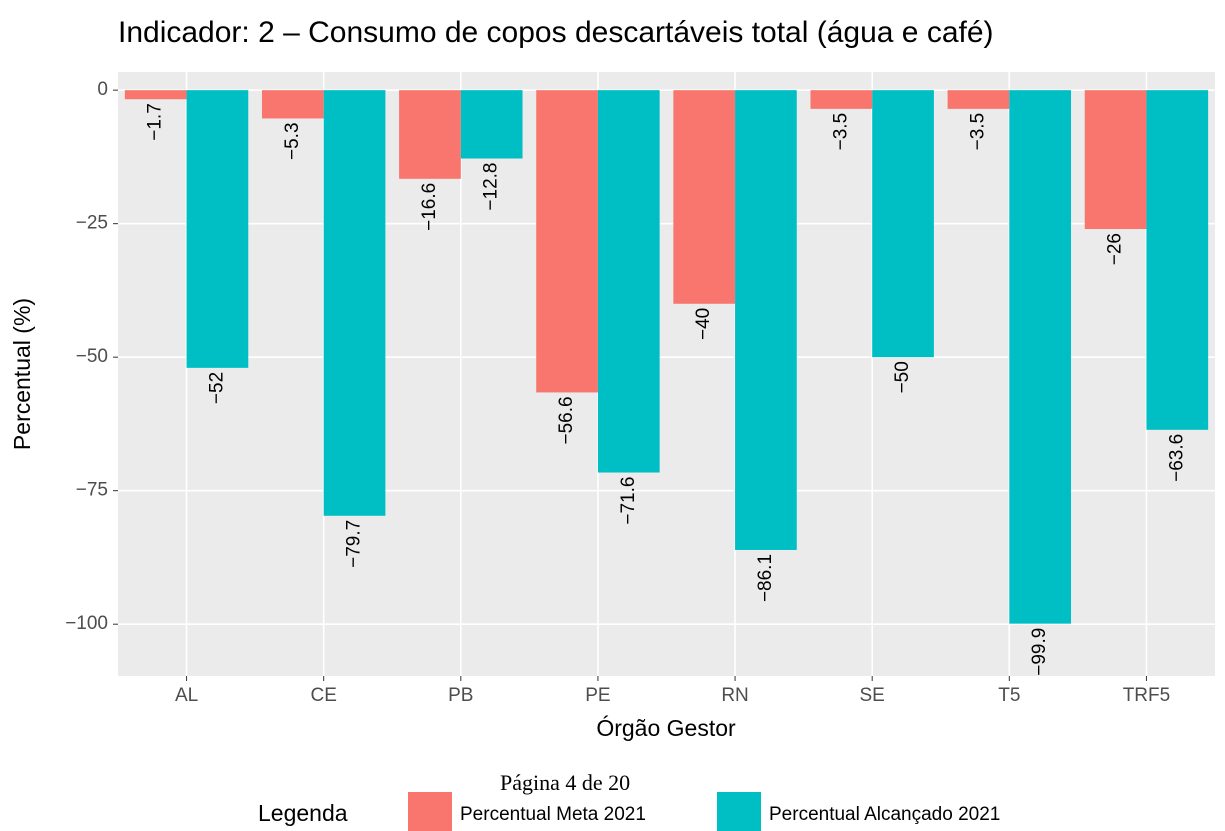 This screenshot has width=1225, height=831. Describe the element at coordinates (1176, 458) in the screenshot. I see `value-label: −63.6` at that location.